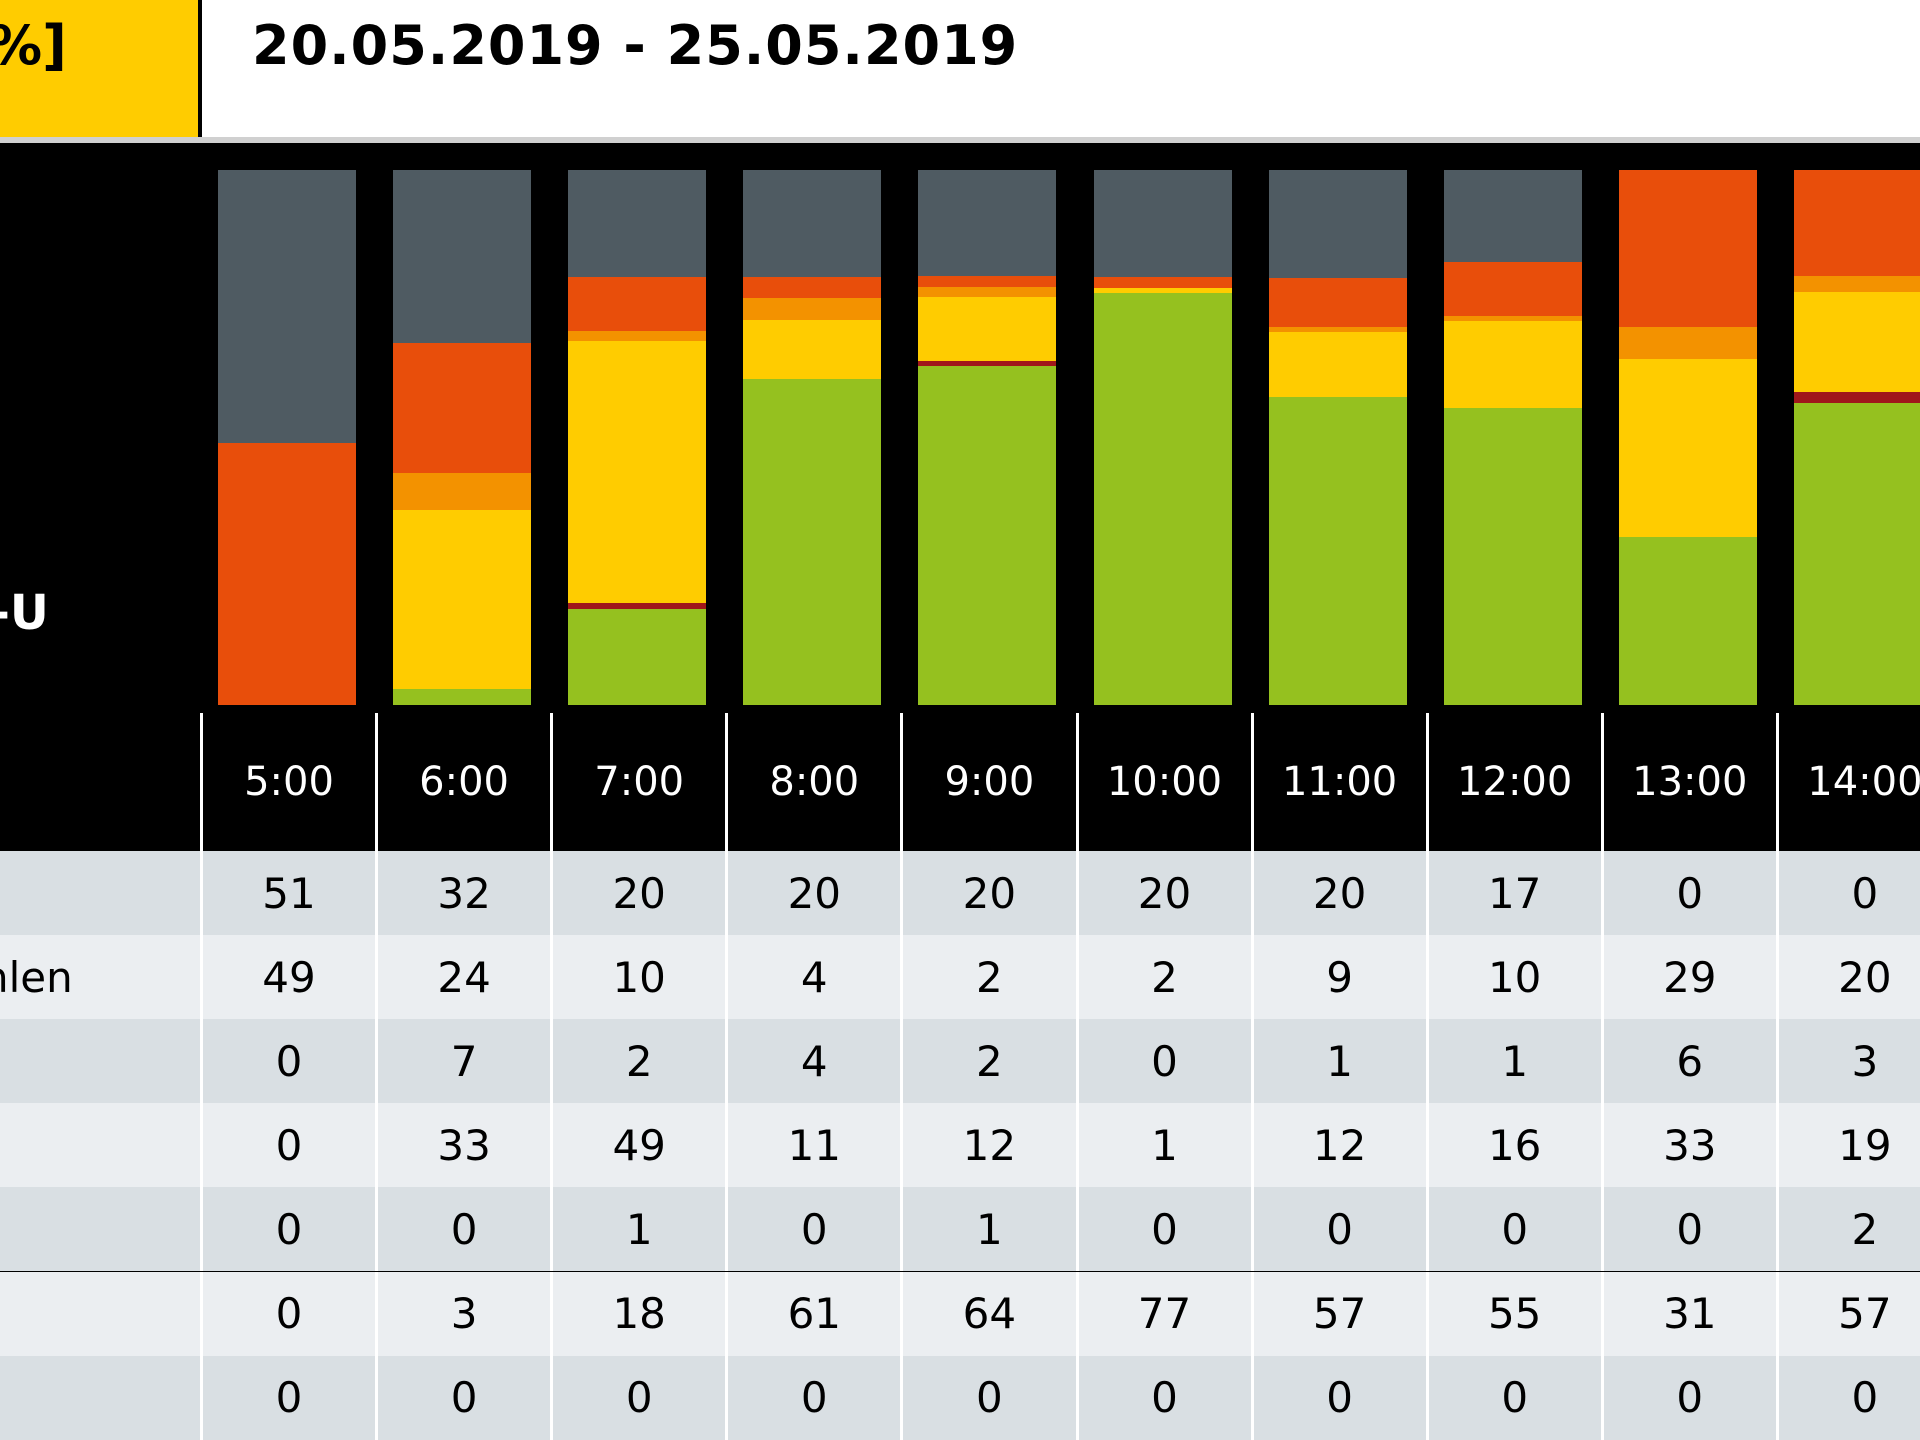  What do you see at coordinates (1687, 437) in the screenshot?
I see `bar-13:00` at bounding box center [1687, 437].